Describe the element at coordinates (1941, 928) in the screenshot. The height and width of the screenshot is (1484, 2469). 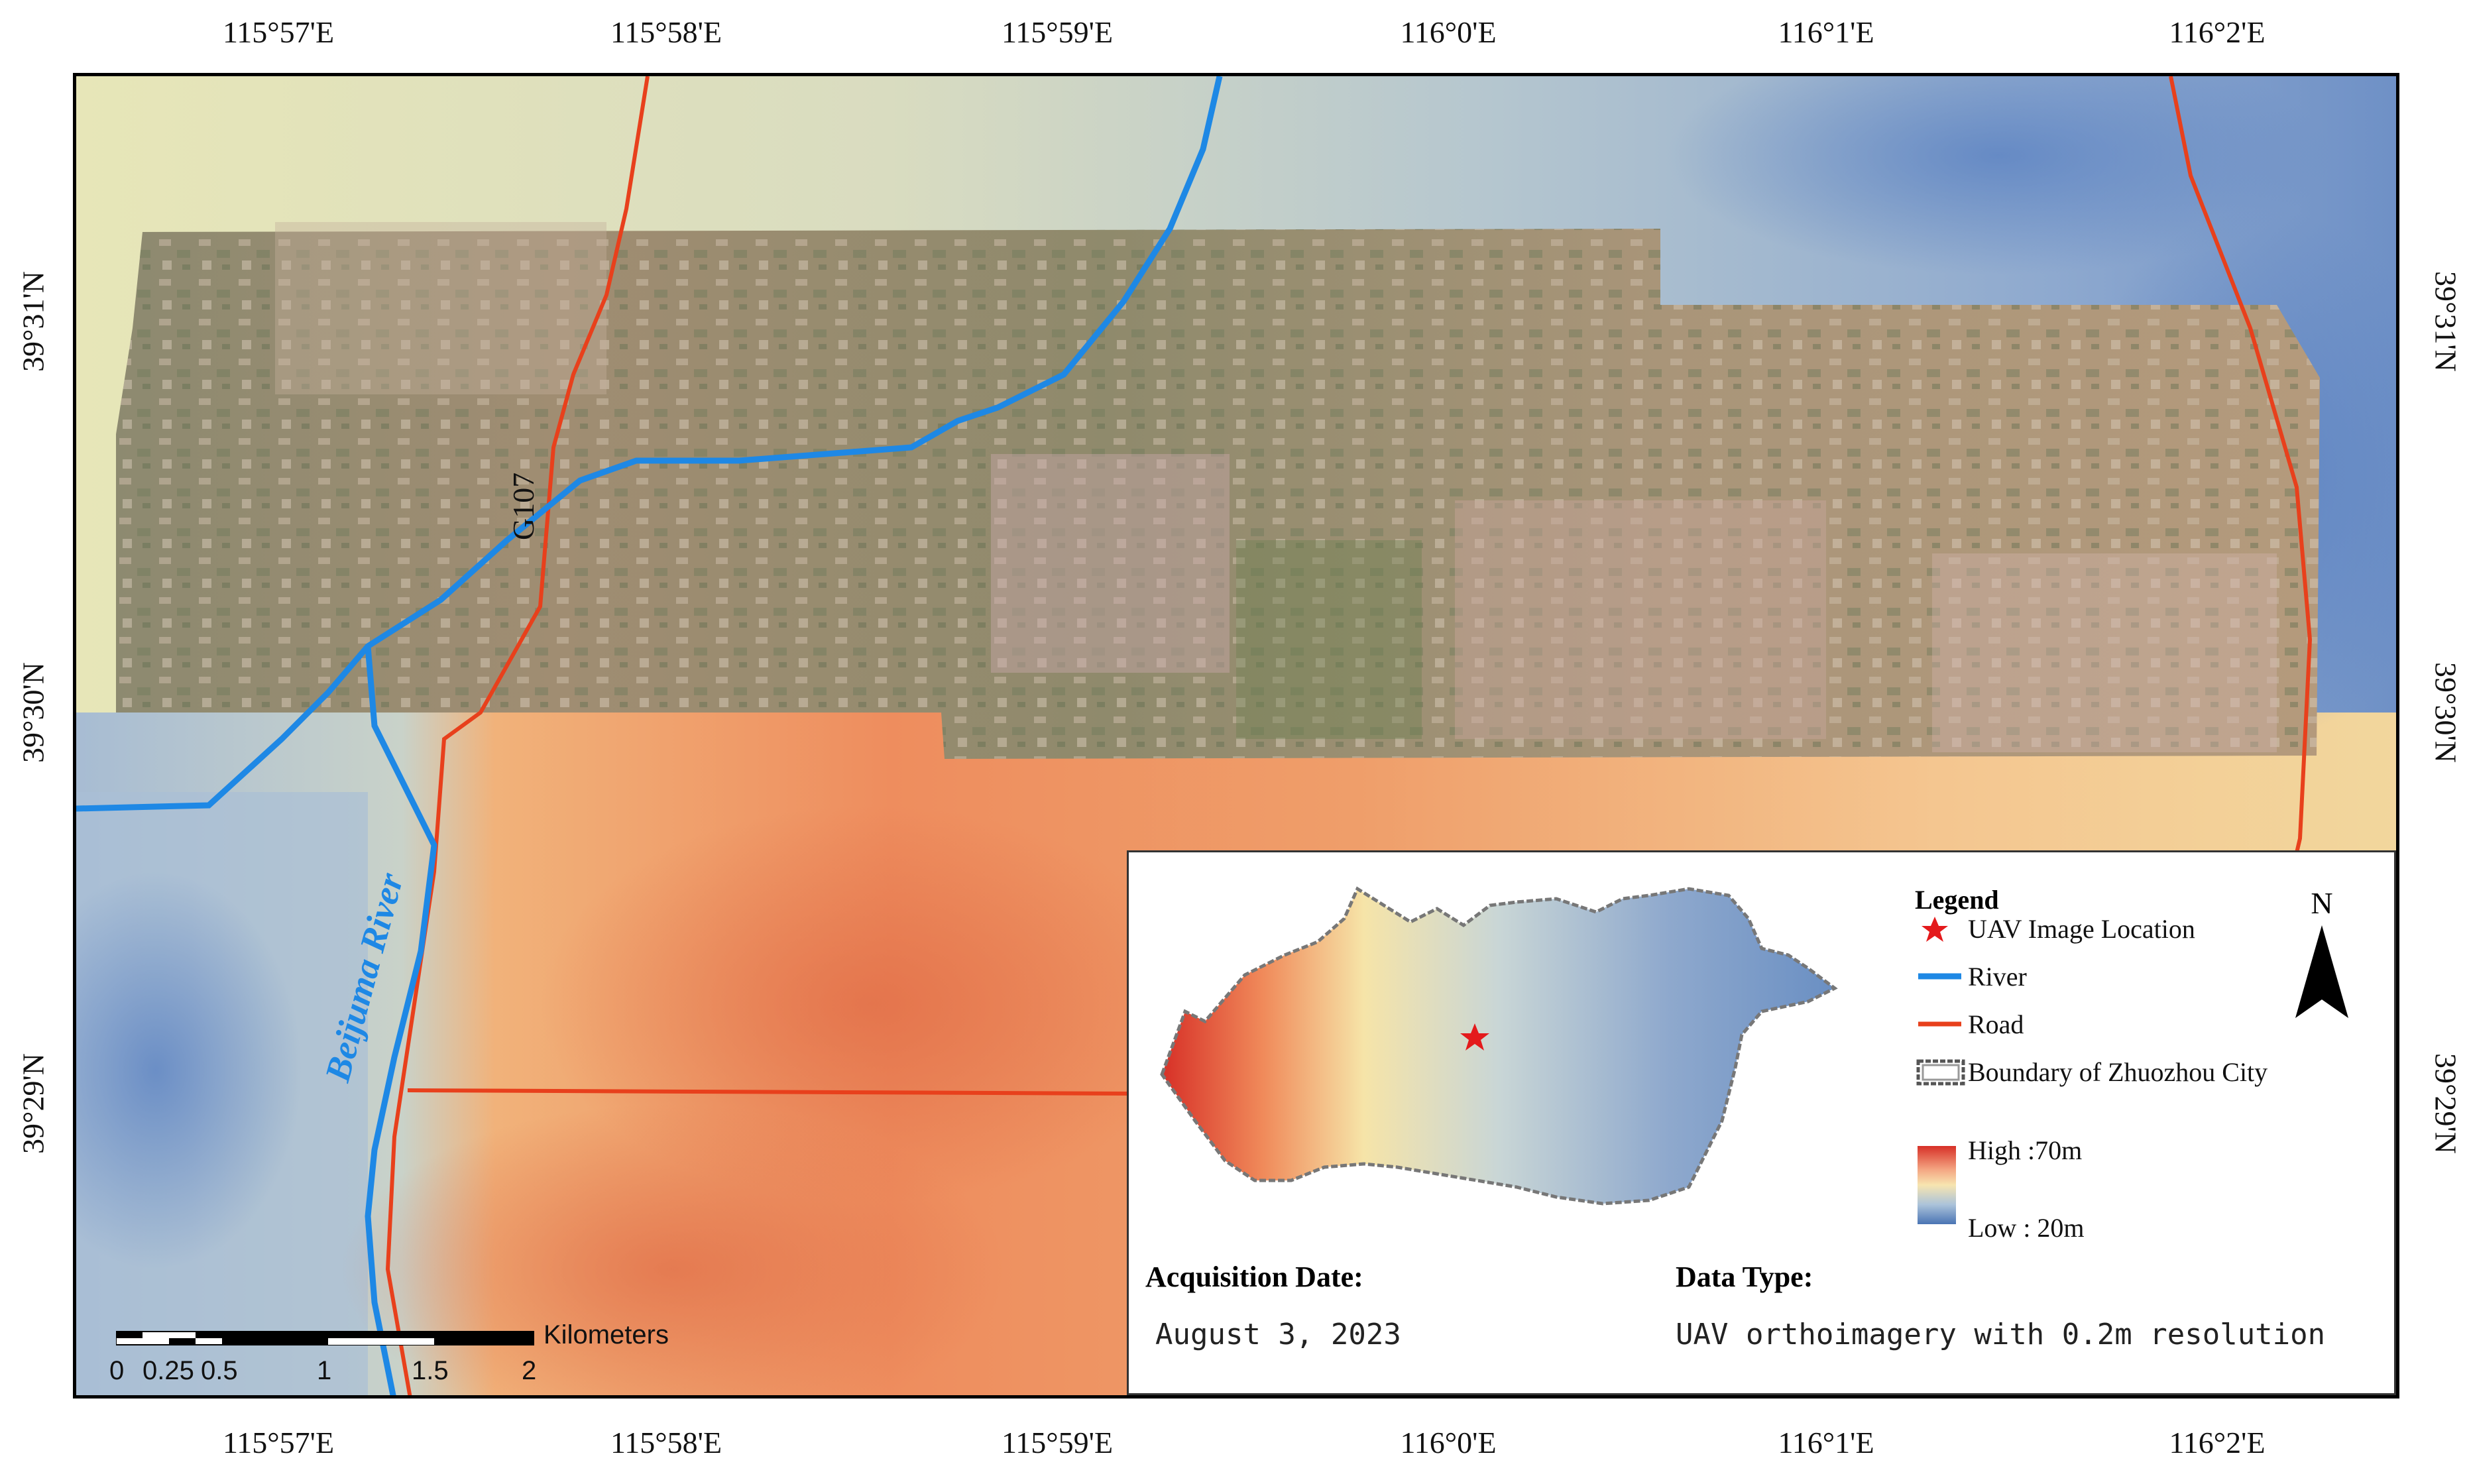
I see `red-star-icon` at that location.